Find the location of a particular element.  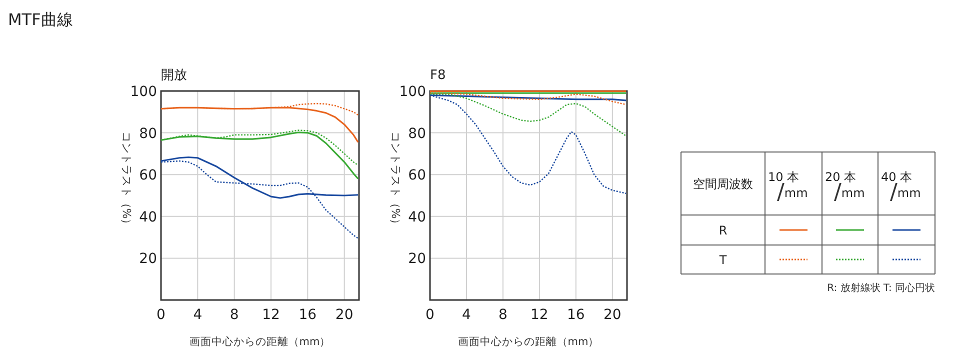

category-label: T is located at coordinates (723, 260).